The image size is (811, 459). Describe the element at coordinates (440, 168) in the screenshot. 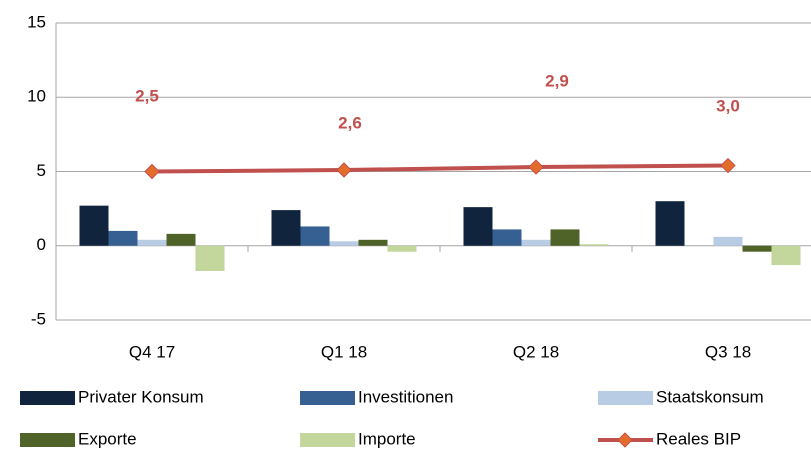

I see `line` at that location.